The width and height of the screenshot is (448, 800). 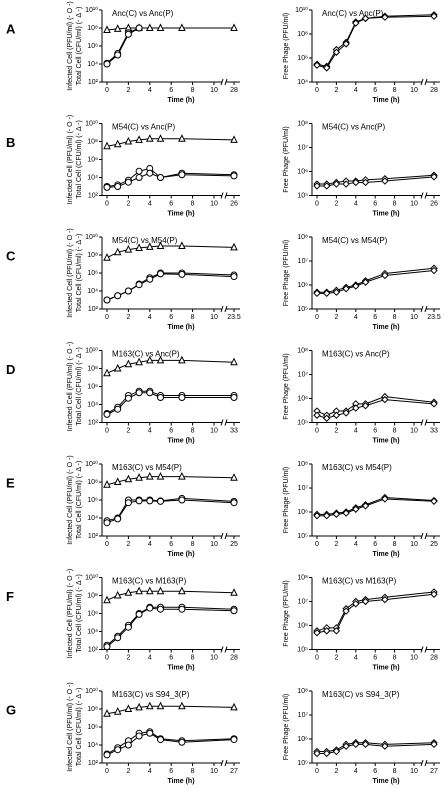 What do you see at coordinates (150, 771) in the screenshot?
I see `x-tick-label: 4` at bounding box center [150, 771].